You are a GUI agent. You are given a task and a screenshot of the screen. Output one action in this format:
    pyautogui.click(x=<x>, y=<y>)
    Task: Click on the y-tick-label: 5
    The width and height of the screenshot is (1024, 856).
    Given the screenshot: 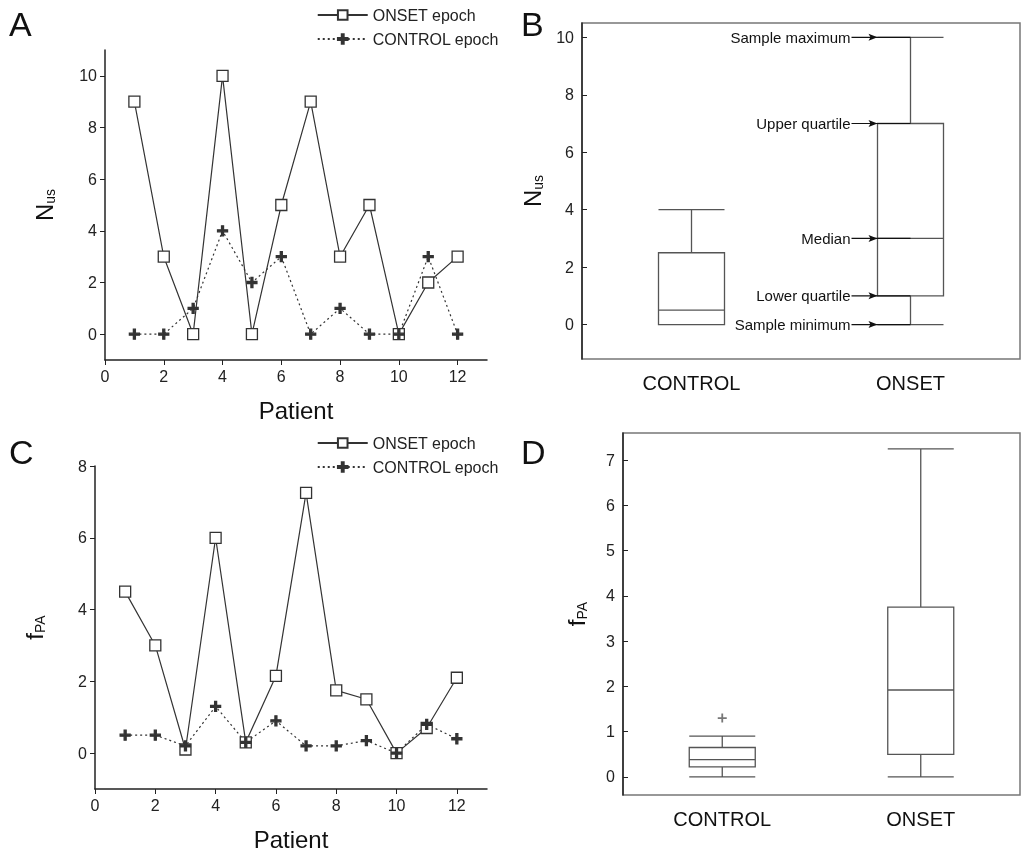 What is the action you would take?
    pyautogui.click(x=611, y=551)
    